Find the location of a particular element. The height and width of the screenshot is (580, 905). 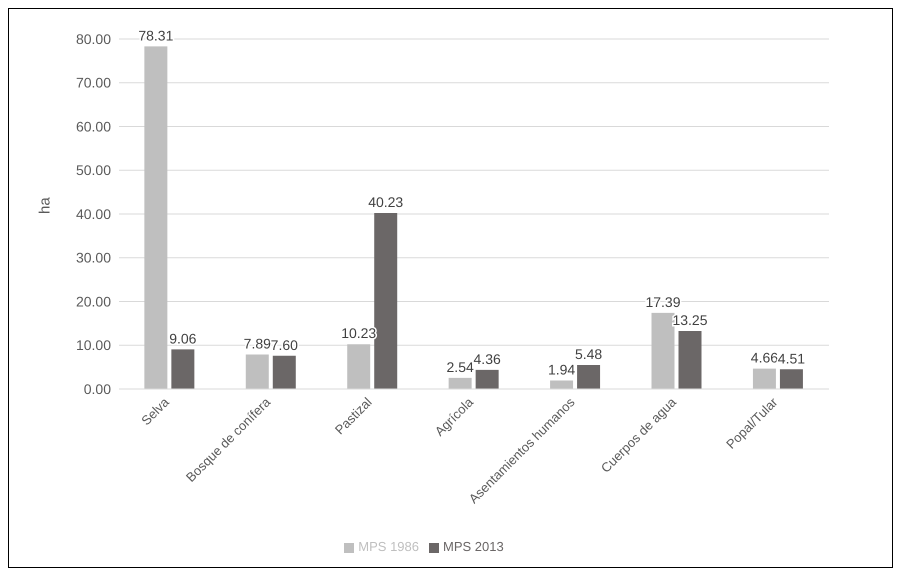

data-label: 4.66 is located at coordinates (764, 358).